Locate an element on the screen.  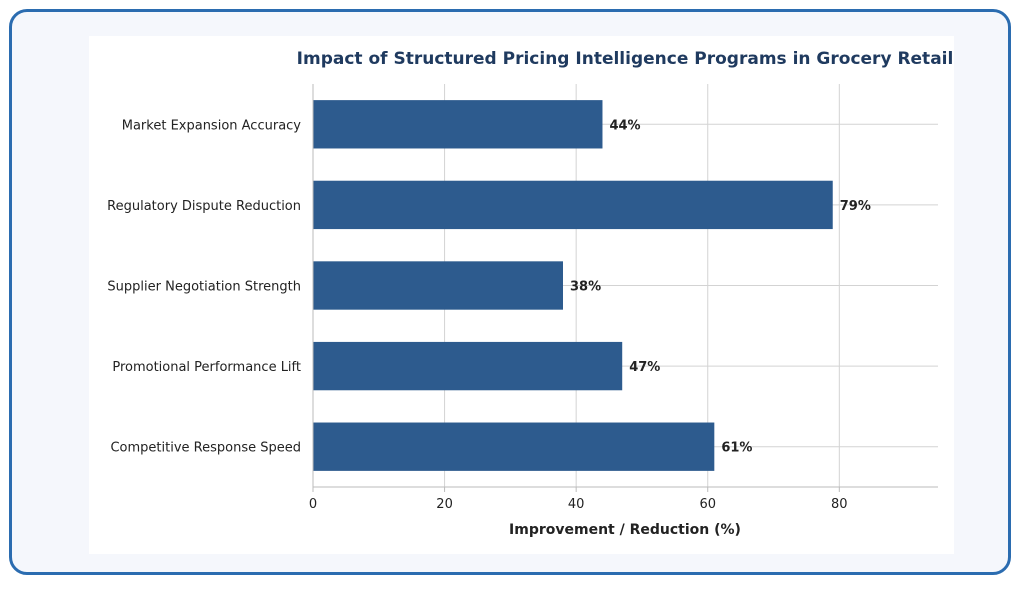
x-tick-label: 80 is located at coordinates (839, 504).